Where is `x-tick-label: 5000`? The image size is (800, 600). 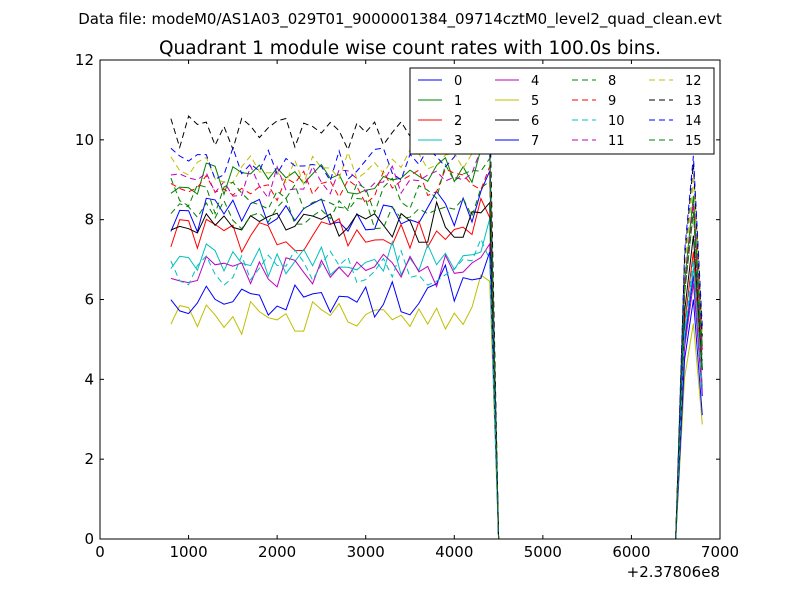
x-tick-label: 5000 is located at coordinates (543, 552).